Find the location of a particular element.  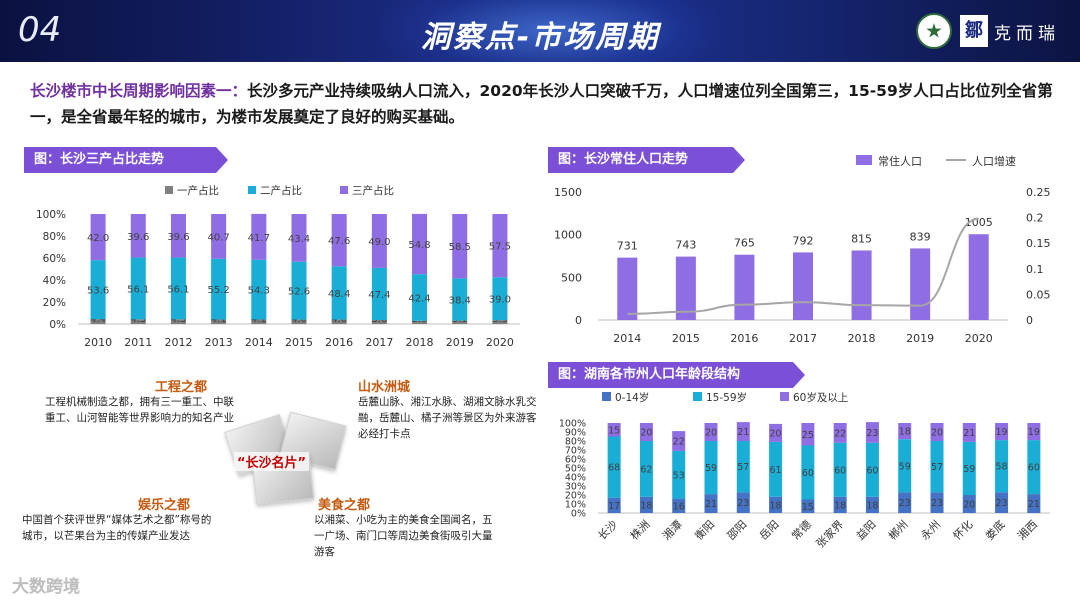

y-tick-label: 40% is located at coordinates (575, 478).